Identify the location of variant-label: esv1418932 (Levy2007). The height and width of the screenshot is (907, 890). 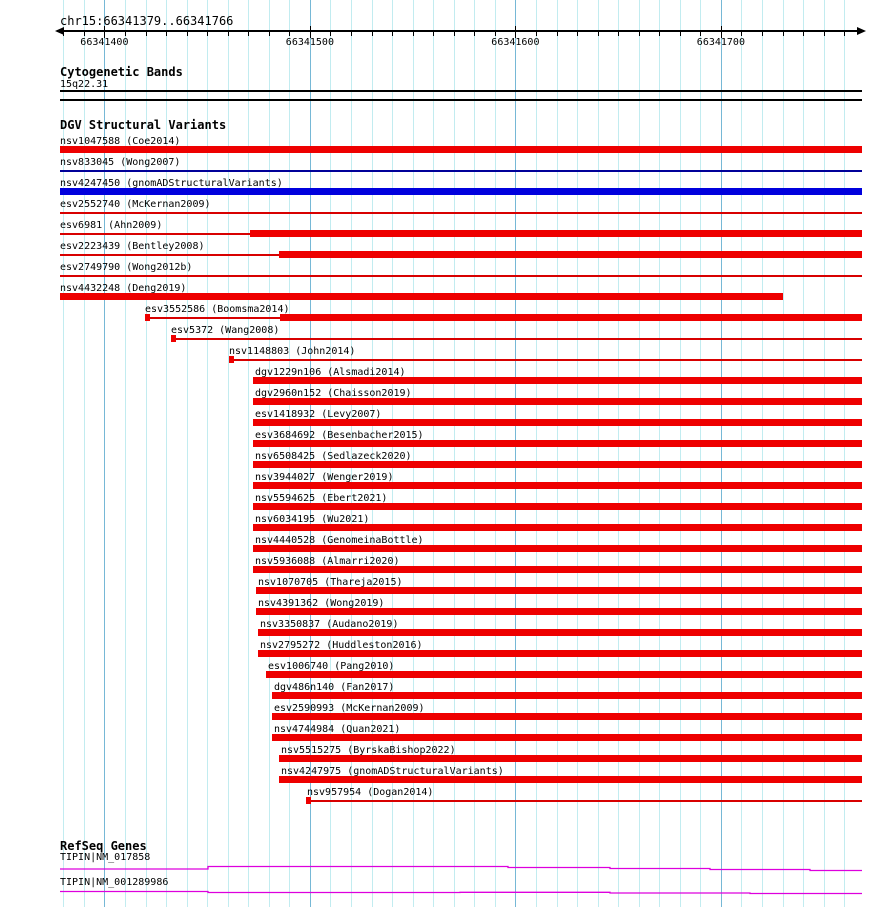
(318, 414).